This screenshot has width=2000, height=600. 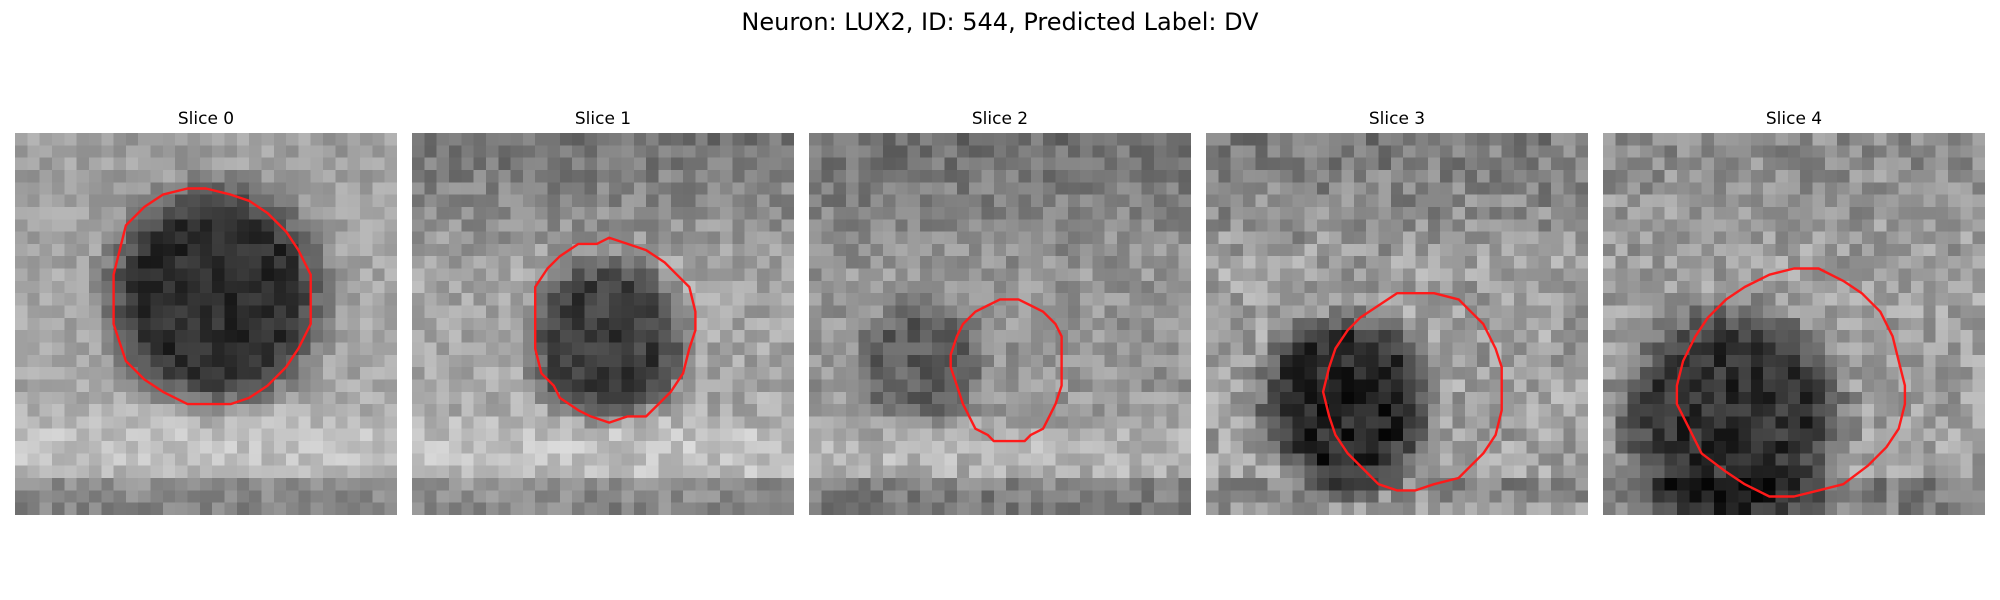 What do you see at coordinates (1397, 119) in the screenshot?
I see `slice-title: Slice 3` at bounding box center [1397, 119].